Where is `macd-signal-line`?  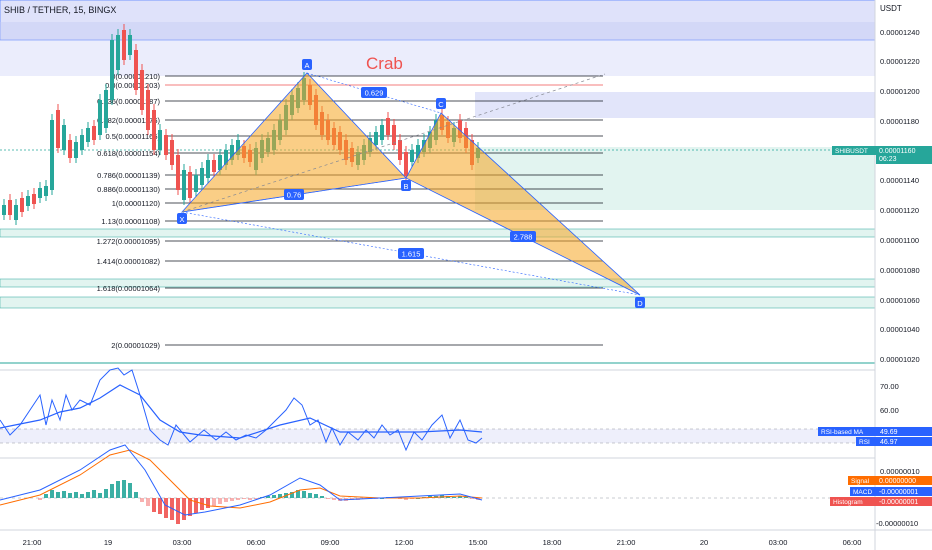
macd-signal-line is located at coordinates (241, 479).